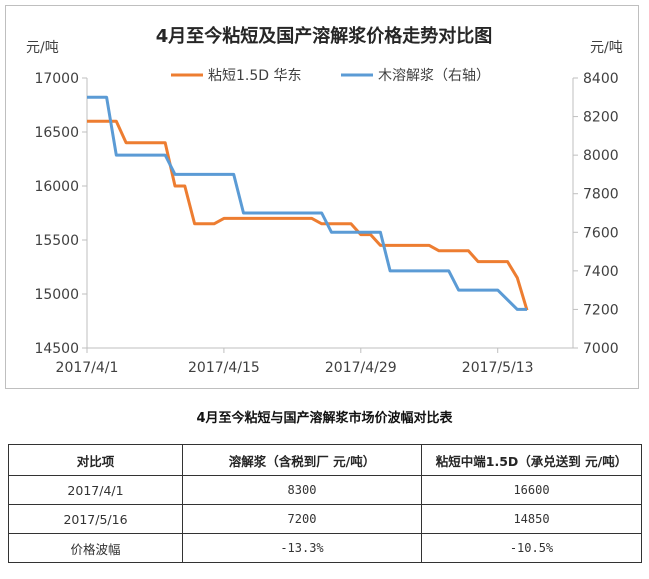  What do you see at coordinates (324, 36) in the screenshot?
I see `chart-title: 4月至今粘短及国产溶解浆价格走势对比图` at bounding box center [324, 36].